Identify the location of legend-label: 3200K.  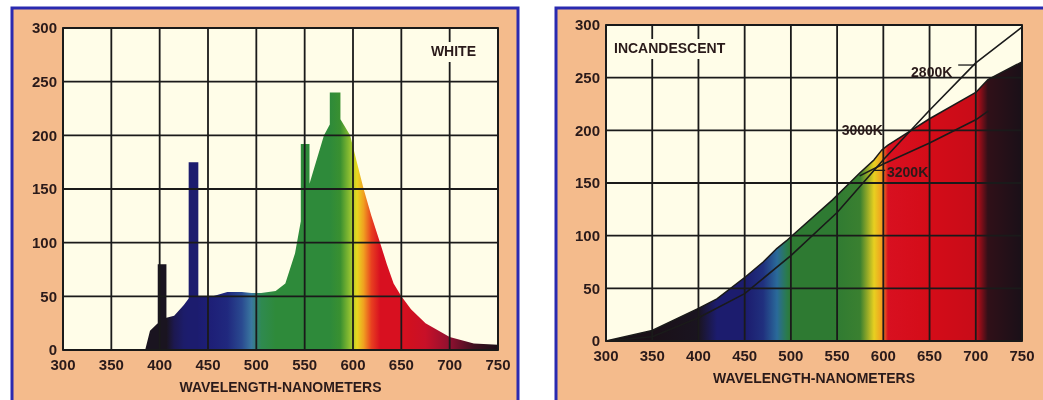
(908, 172).